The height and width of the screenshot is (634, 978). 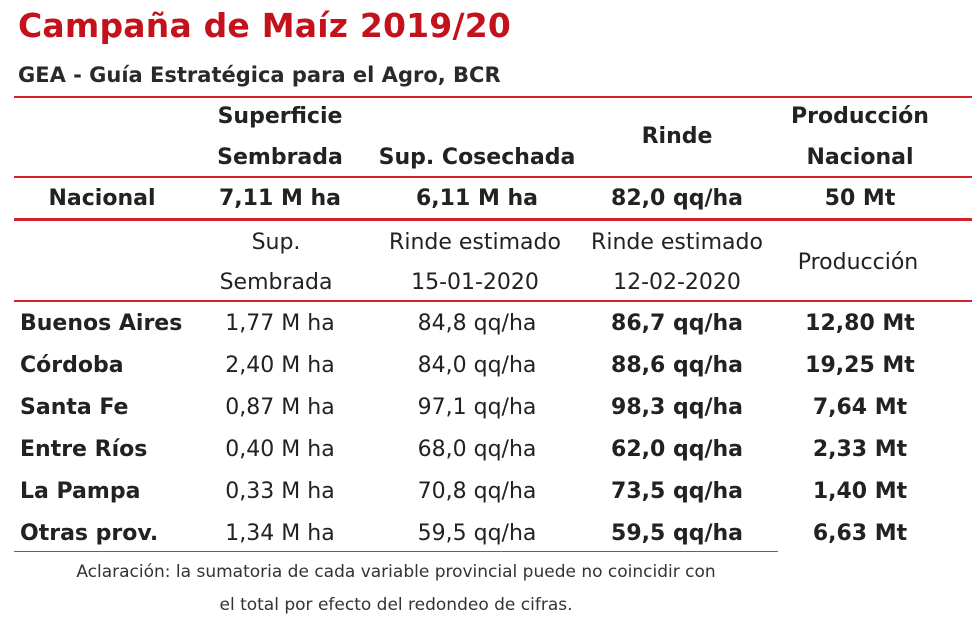 What do you see at coordinates (860, 198) in the screenshot?
I see `nacional-produccion: 50 Mt` at bounding box center [860, 198].